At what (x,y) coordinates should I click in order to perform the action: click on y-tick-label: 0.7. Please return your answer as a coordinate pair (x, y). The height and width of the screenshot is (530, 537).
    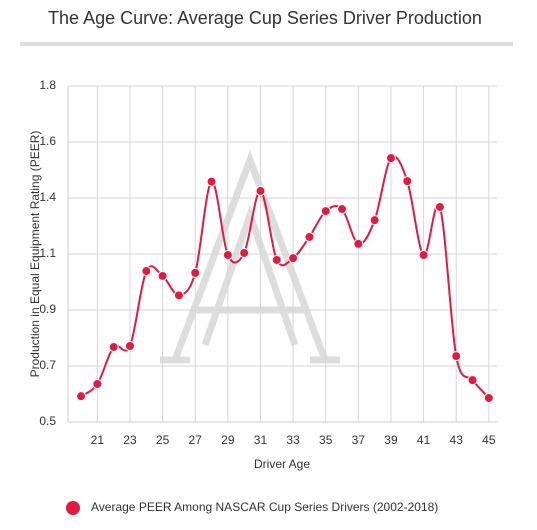
    Looking at the image, I should click on (47, 365).